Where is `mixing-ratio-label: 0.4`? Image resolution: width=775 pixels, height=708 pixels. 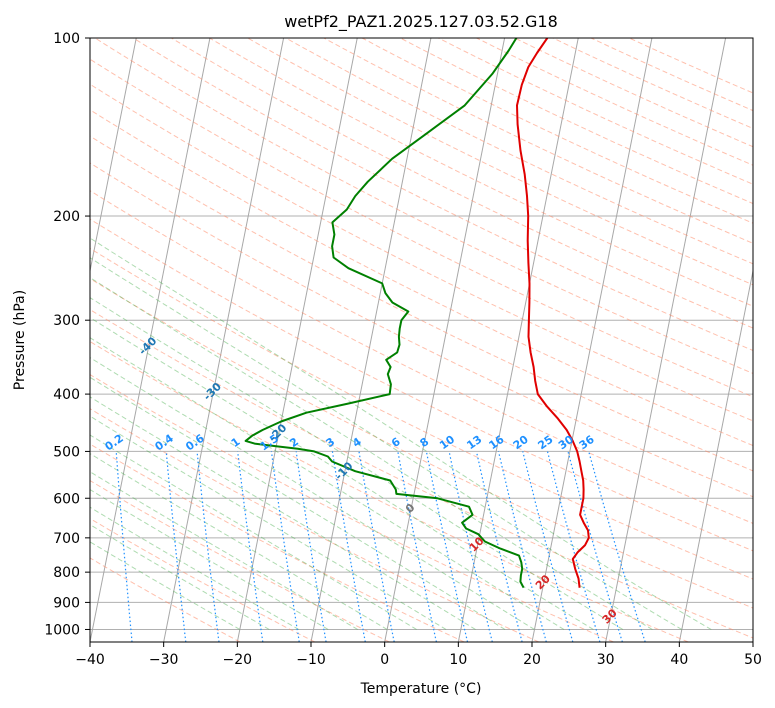
mixing-ratio-label: 0.4 is located at coordinates (164, 442).